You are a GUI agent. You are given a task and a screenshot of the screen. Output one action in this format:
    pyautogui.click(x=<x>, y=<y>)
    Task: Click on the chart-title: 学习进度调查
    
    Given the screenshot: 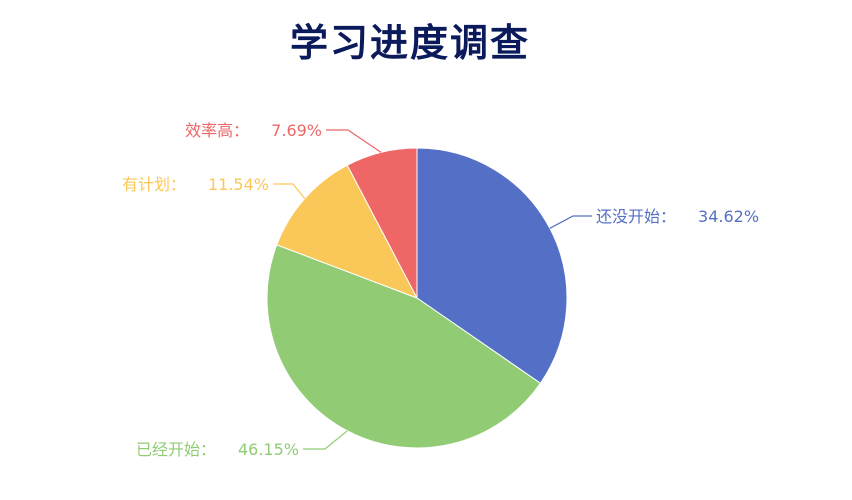 What is the action you would take?
    pyautogui.click(x=409, y=42)
    